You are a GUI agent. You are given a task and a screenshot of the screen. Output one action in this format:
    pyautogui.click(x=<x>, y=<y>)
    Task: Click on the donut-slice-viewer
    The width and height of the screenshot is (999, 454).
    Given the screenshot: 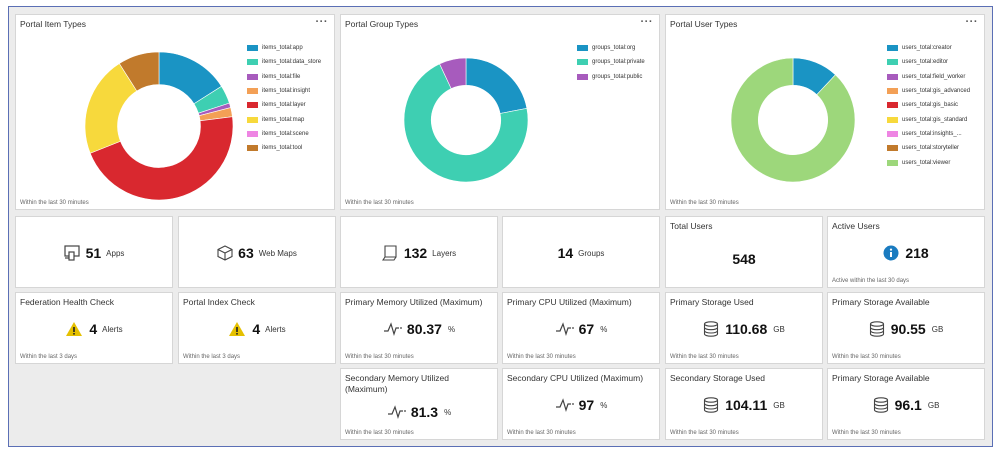 What is the action you would take?
    pyautogui.click(x=793, y=120)
    